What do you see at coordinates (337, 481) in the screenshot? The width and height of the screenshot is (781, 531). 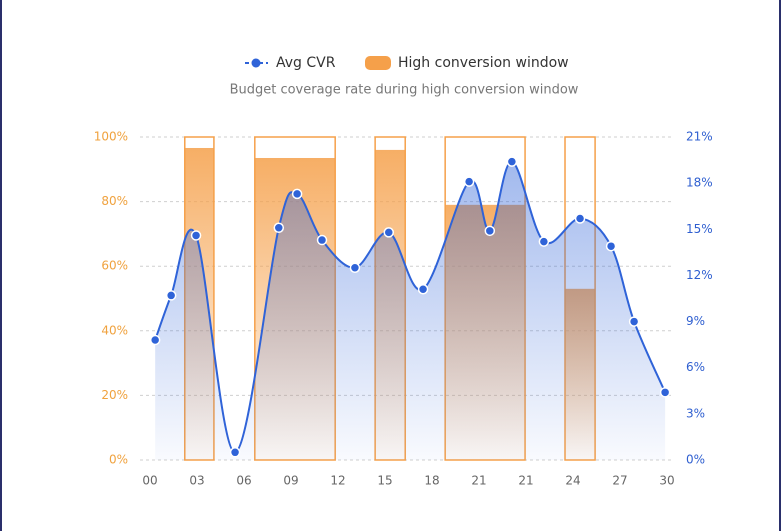 I see `x-tick-label: 12` at bounding box center [337, 481].